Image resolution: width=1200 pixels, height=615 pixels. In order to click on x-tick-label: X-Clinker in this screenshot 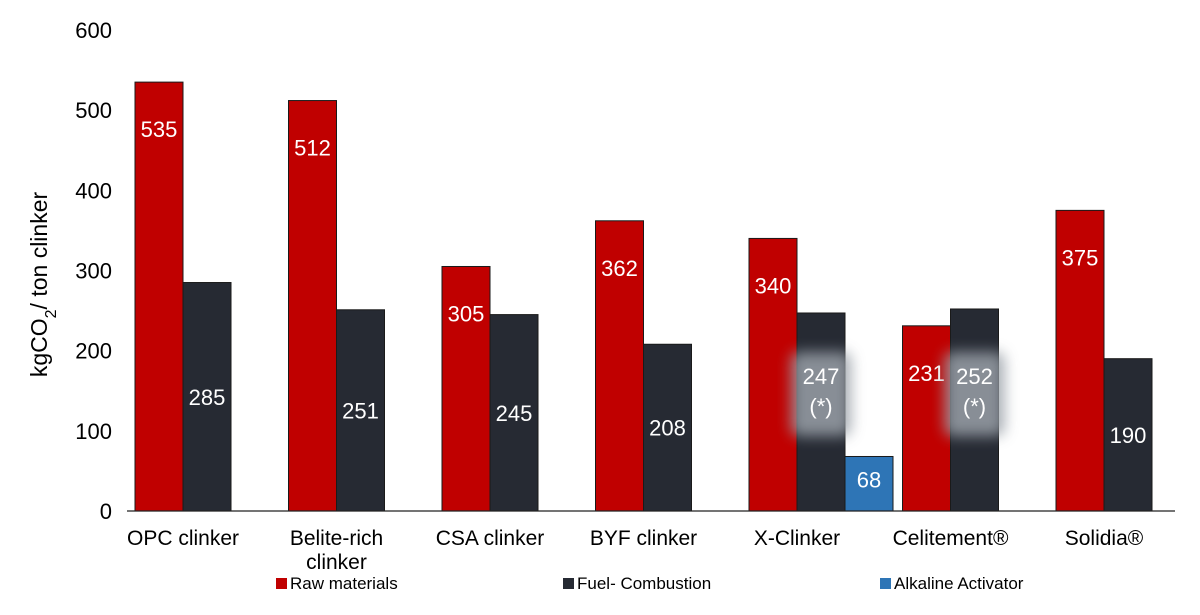, I will do `click(797, 538)`.